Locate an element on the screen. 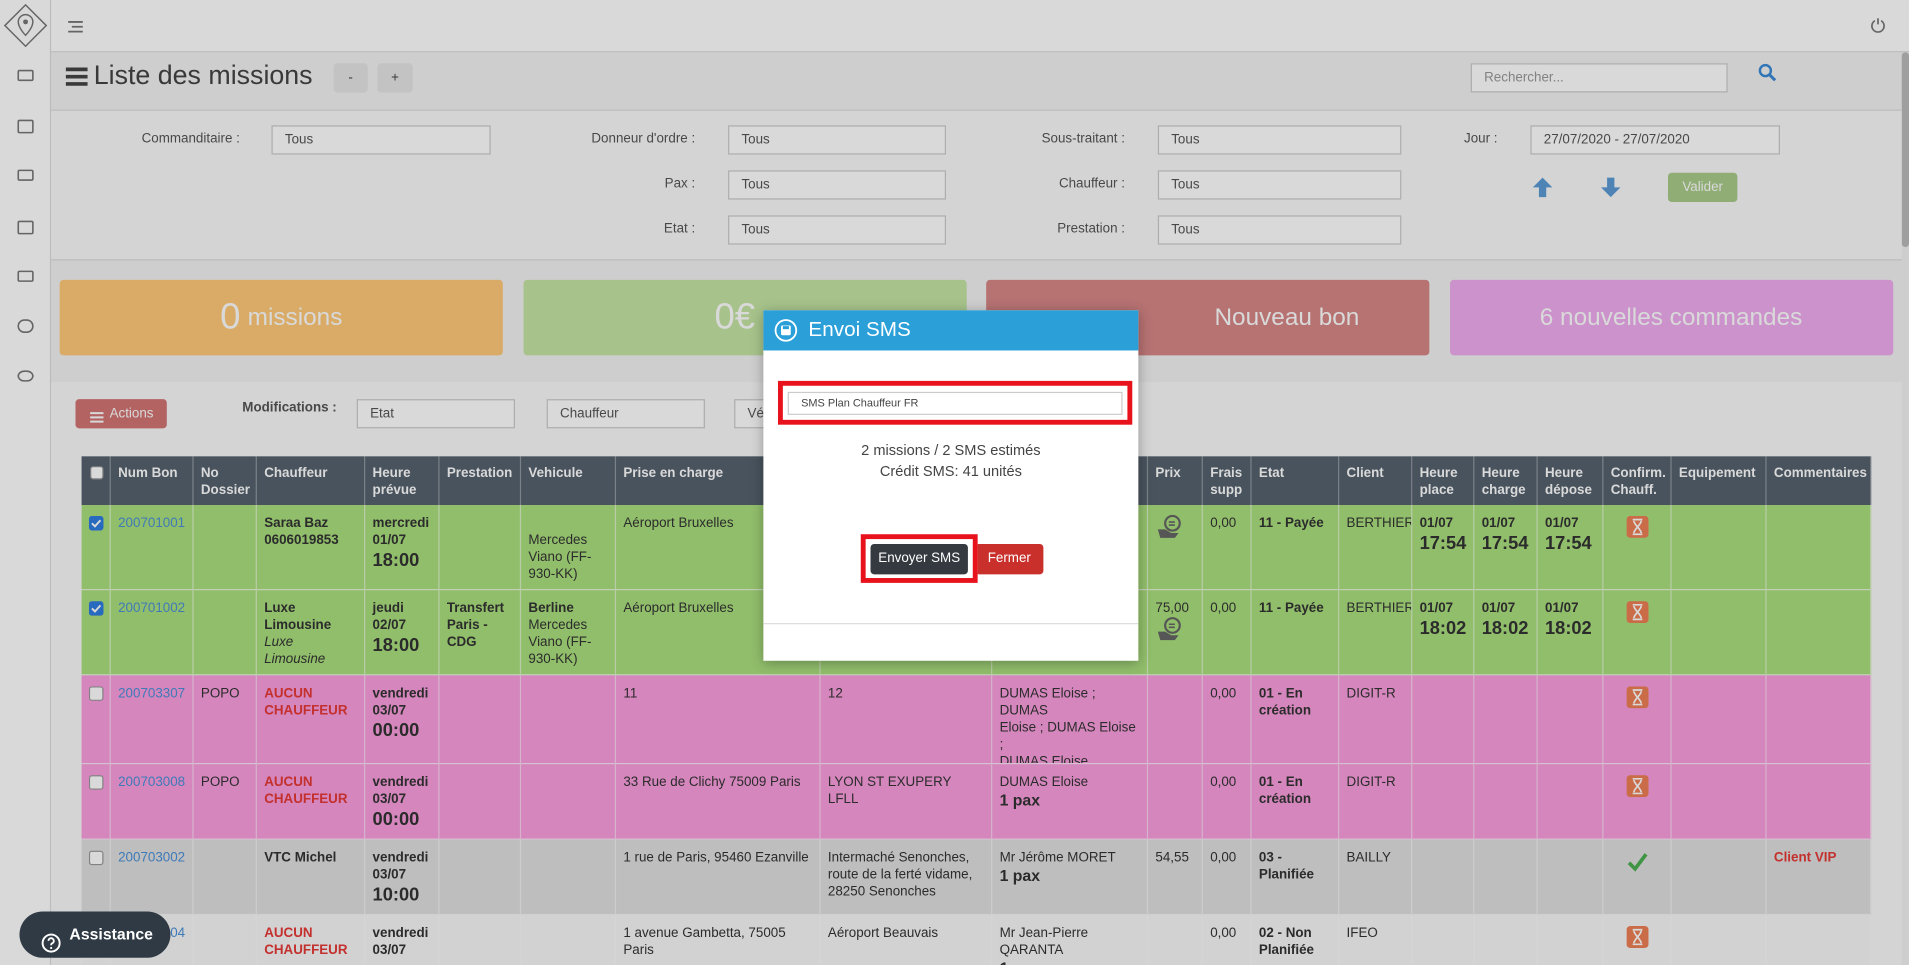 The height and width of the screenshot is (965, 1909). assistance-button: Assistance is located at coordinates (95, 934).